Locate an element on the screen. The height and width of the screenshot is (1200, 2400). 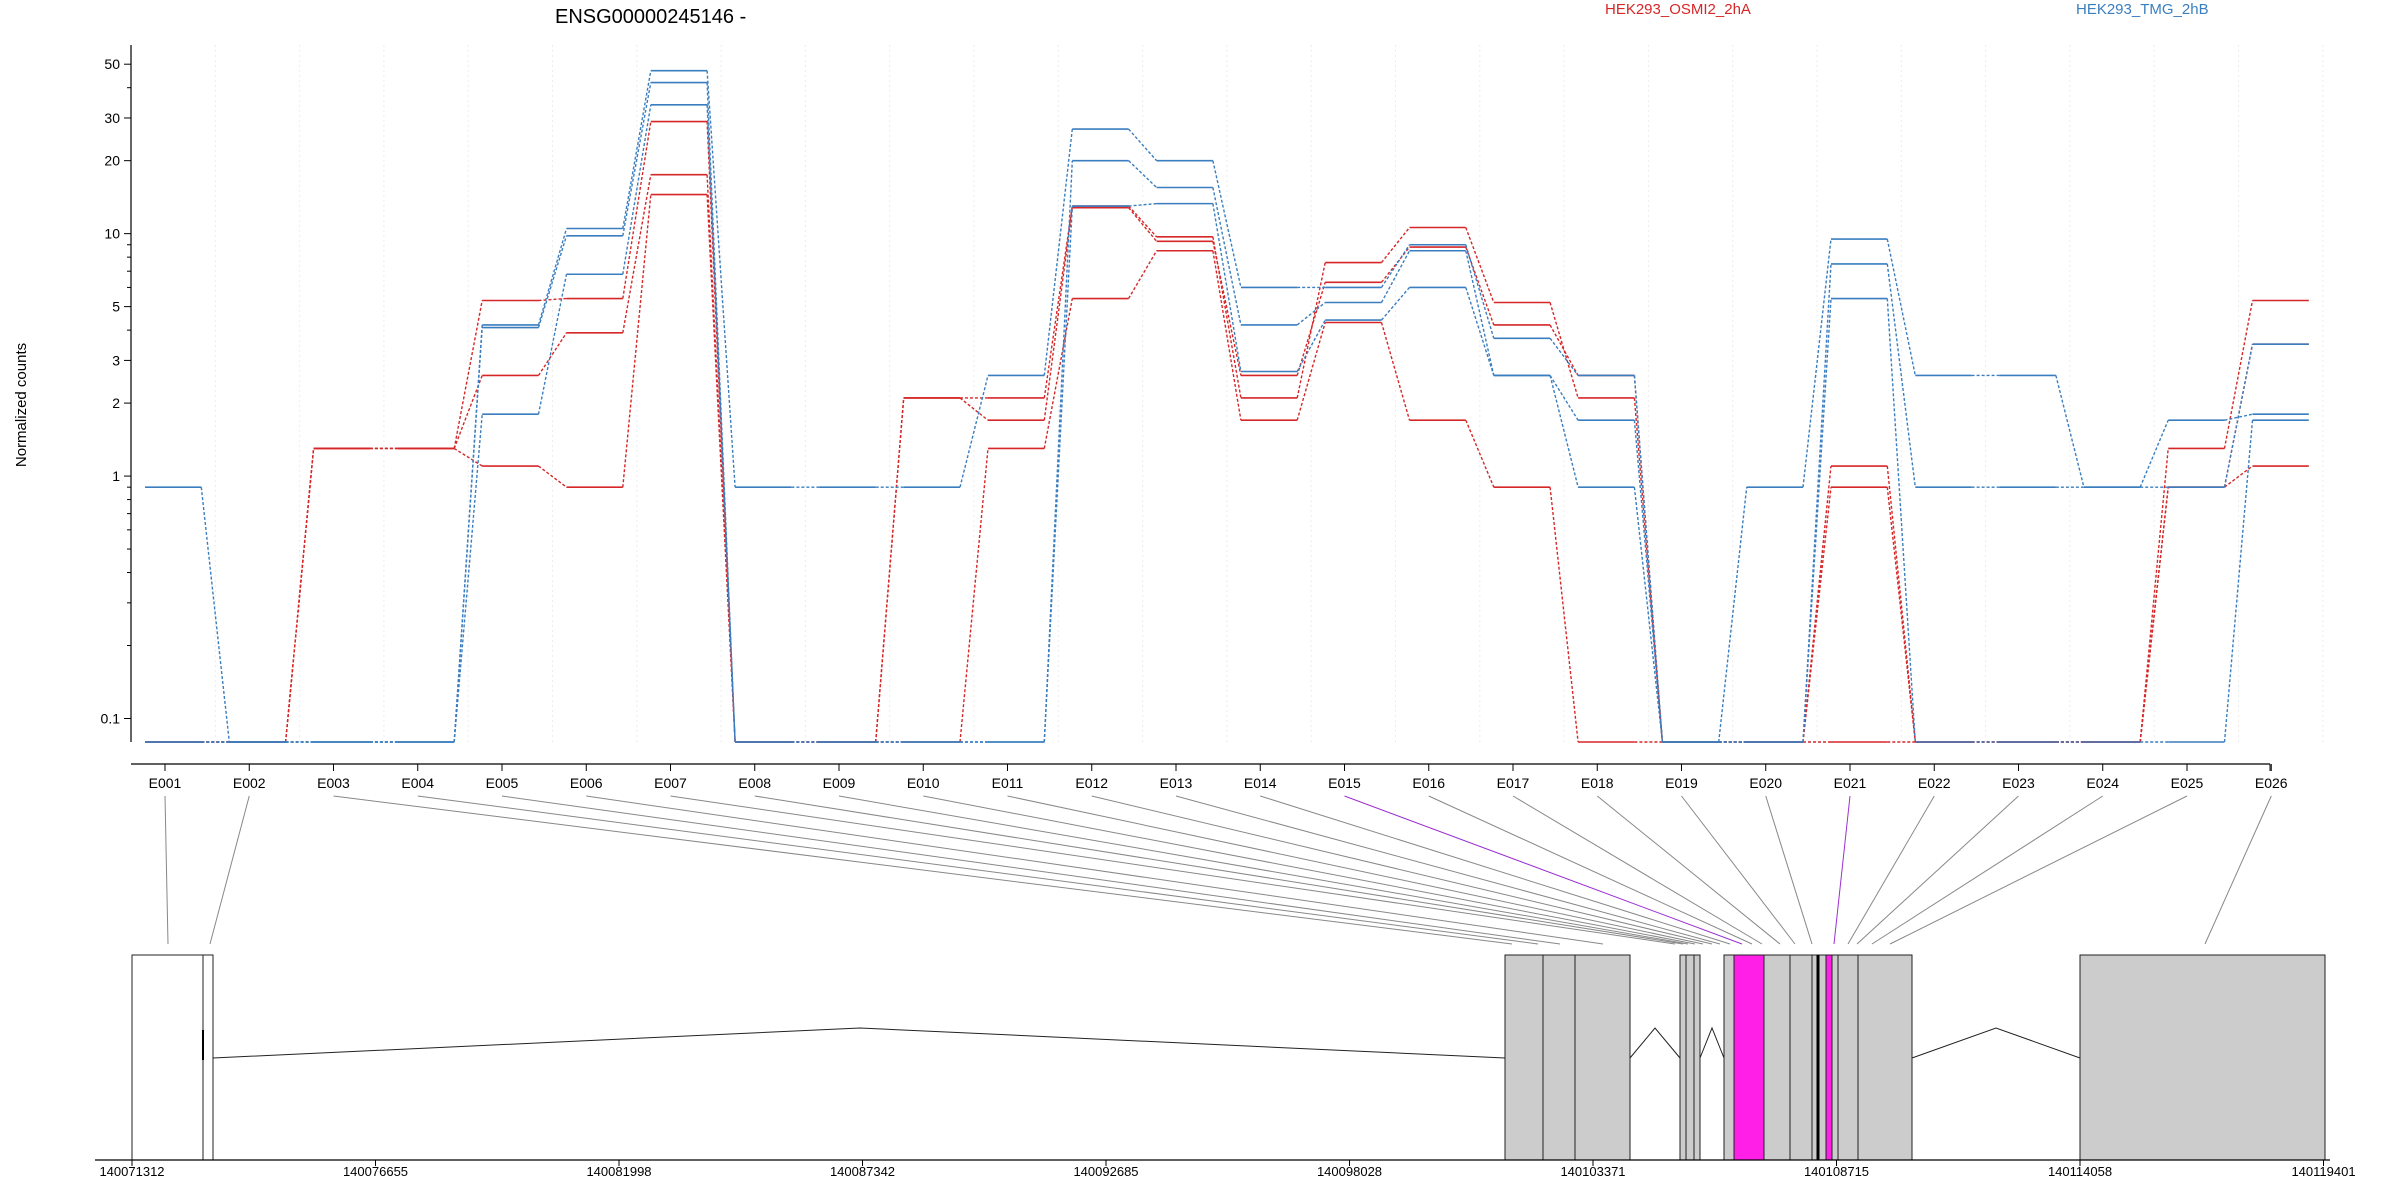
x-tick-label: E016 is located at coordinates (1428, 783).